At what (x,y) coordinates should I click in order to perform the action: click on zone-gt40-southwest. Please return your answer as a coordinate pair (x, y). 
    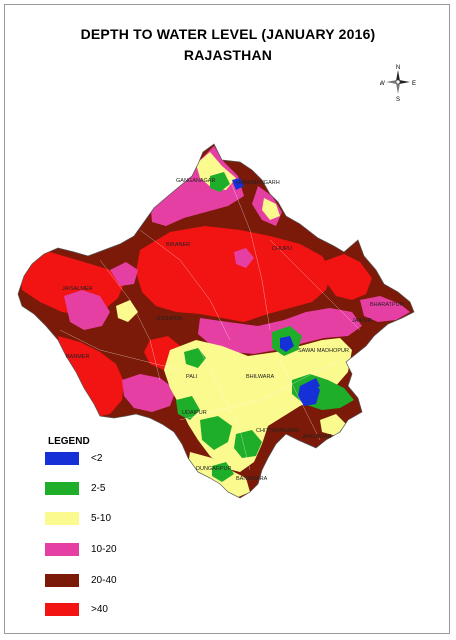
    Looking at the image, I should click on (91, 377).